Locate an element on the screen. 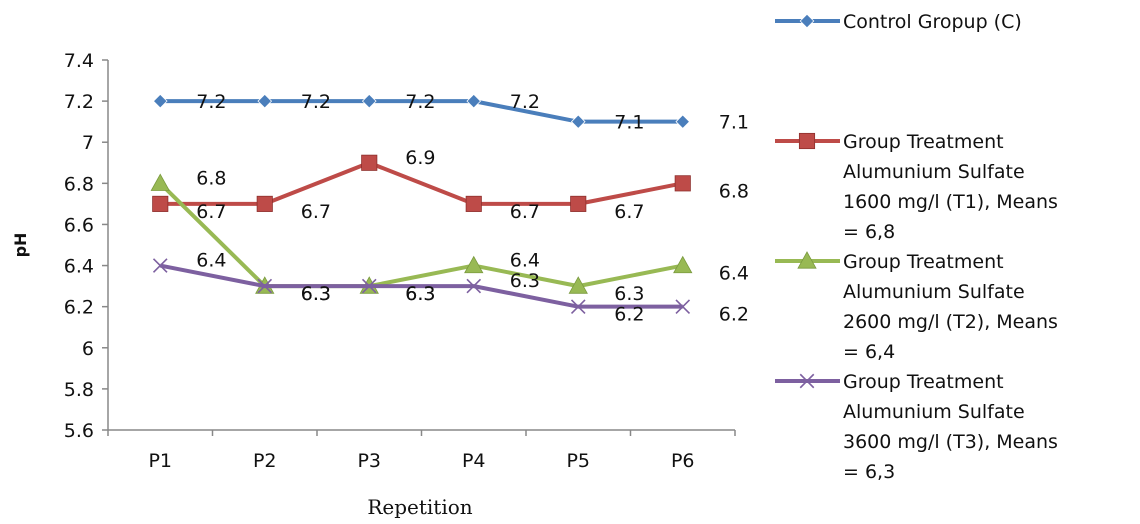 This screenshot has width=1140, height=524. legend-label: = 6,3 is located at coordinates (869, 472).